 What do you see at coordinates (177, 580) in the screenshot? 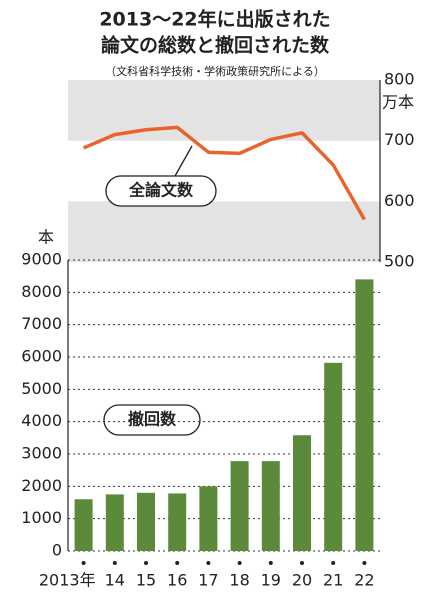
I see `x-tick-label: 16` at bounding box center [177, 580].